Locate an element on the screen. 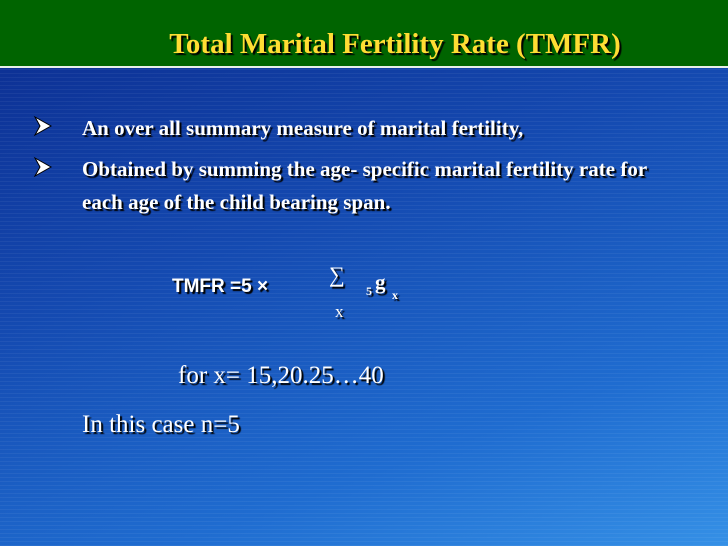  formula-sum-index: x is located at coordinates (339, 311).